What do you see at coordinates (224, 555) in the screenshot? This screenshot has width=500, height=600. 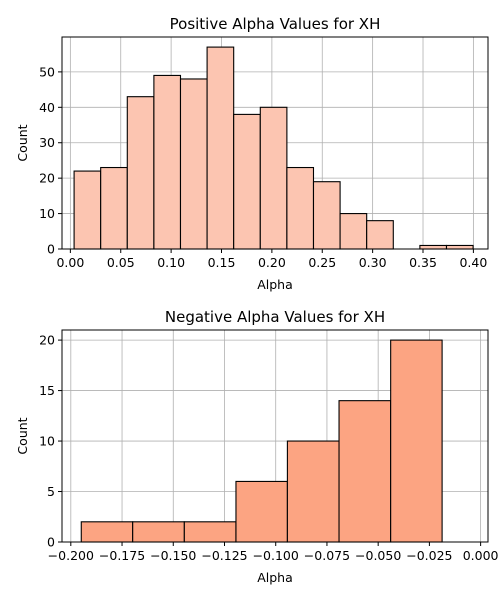 I see `x-tick-label: −0.125` at bounding box center [224, 555].